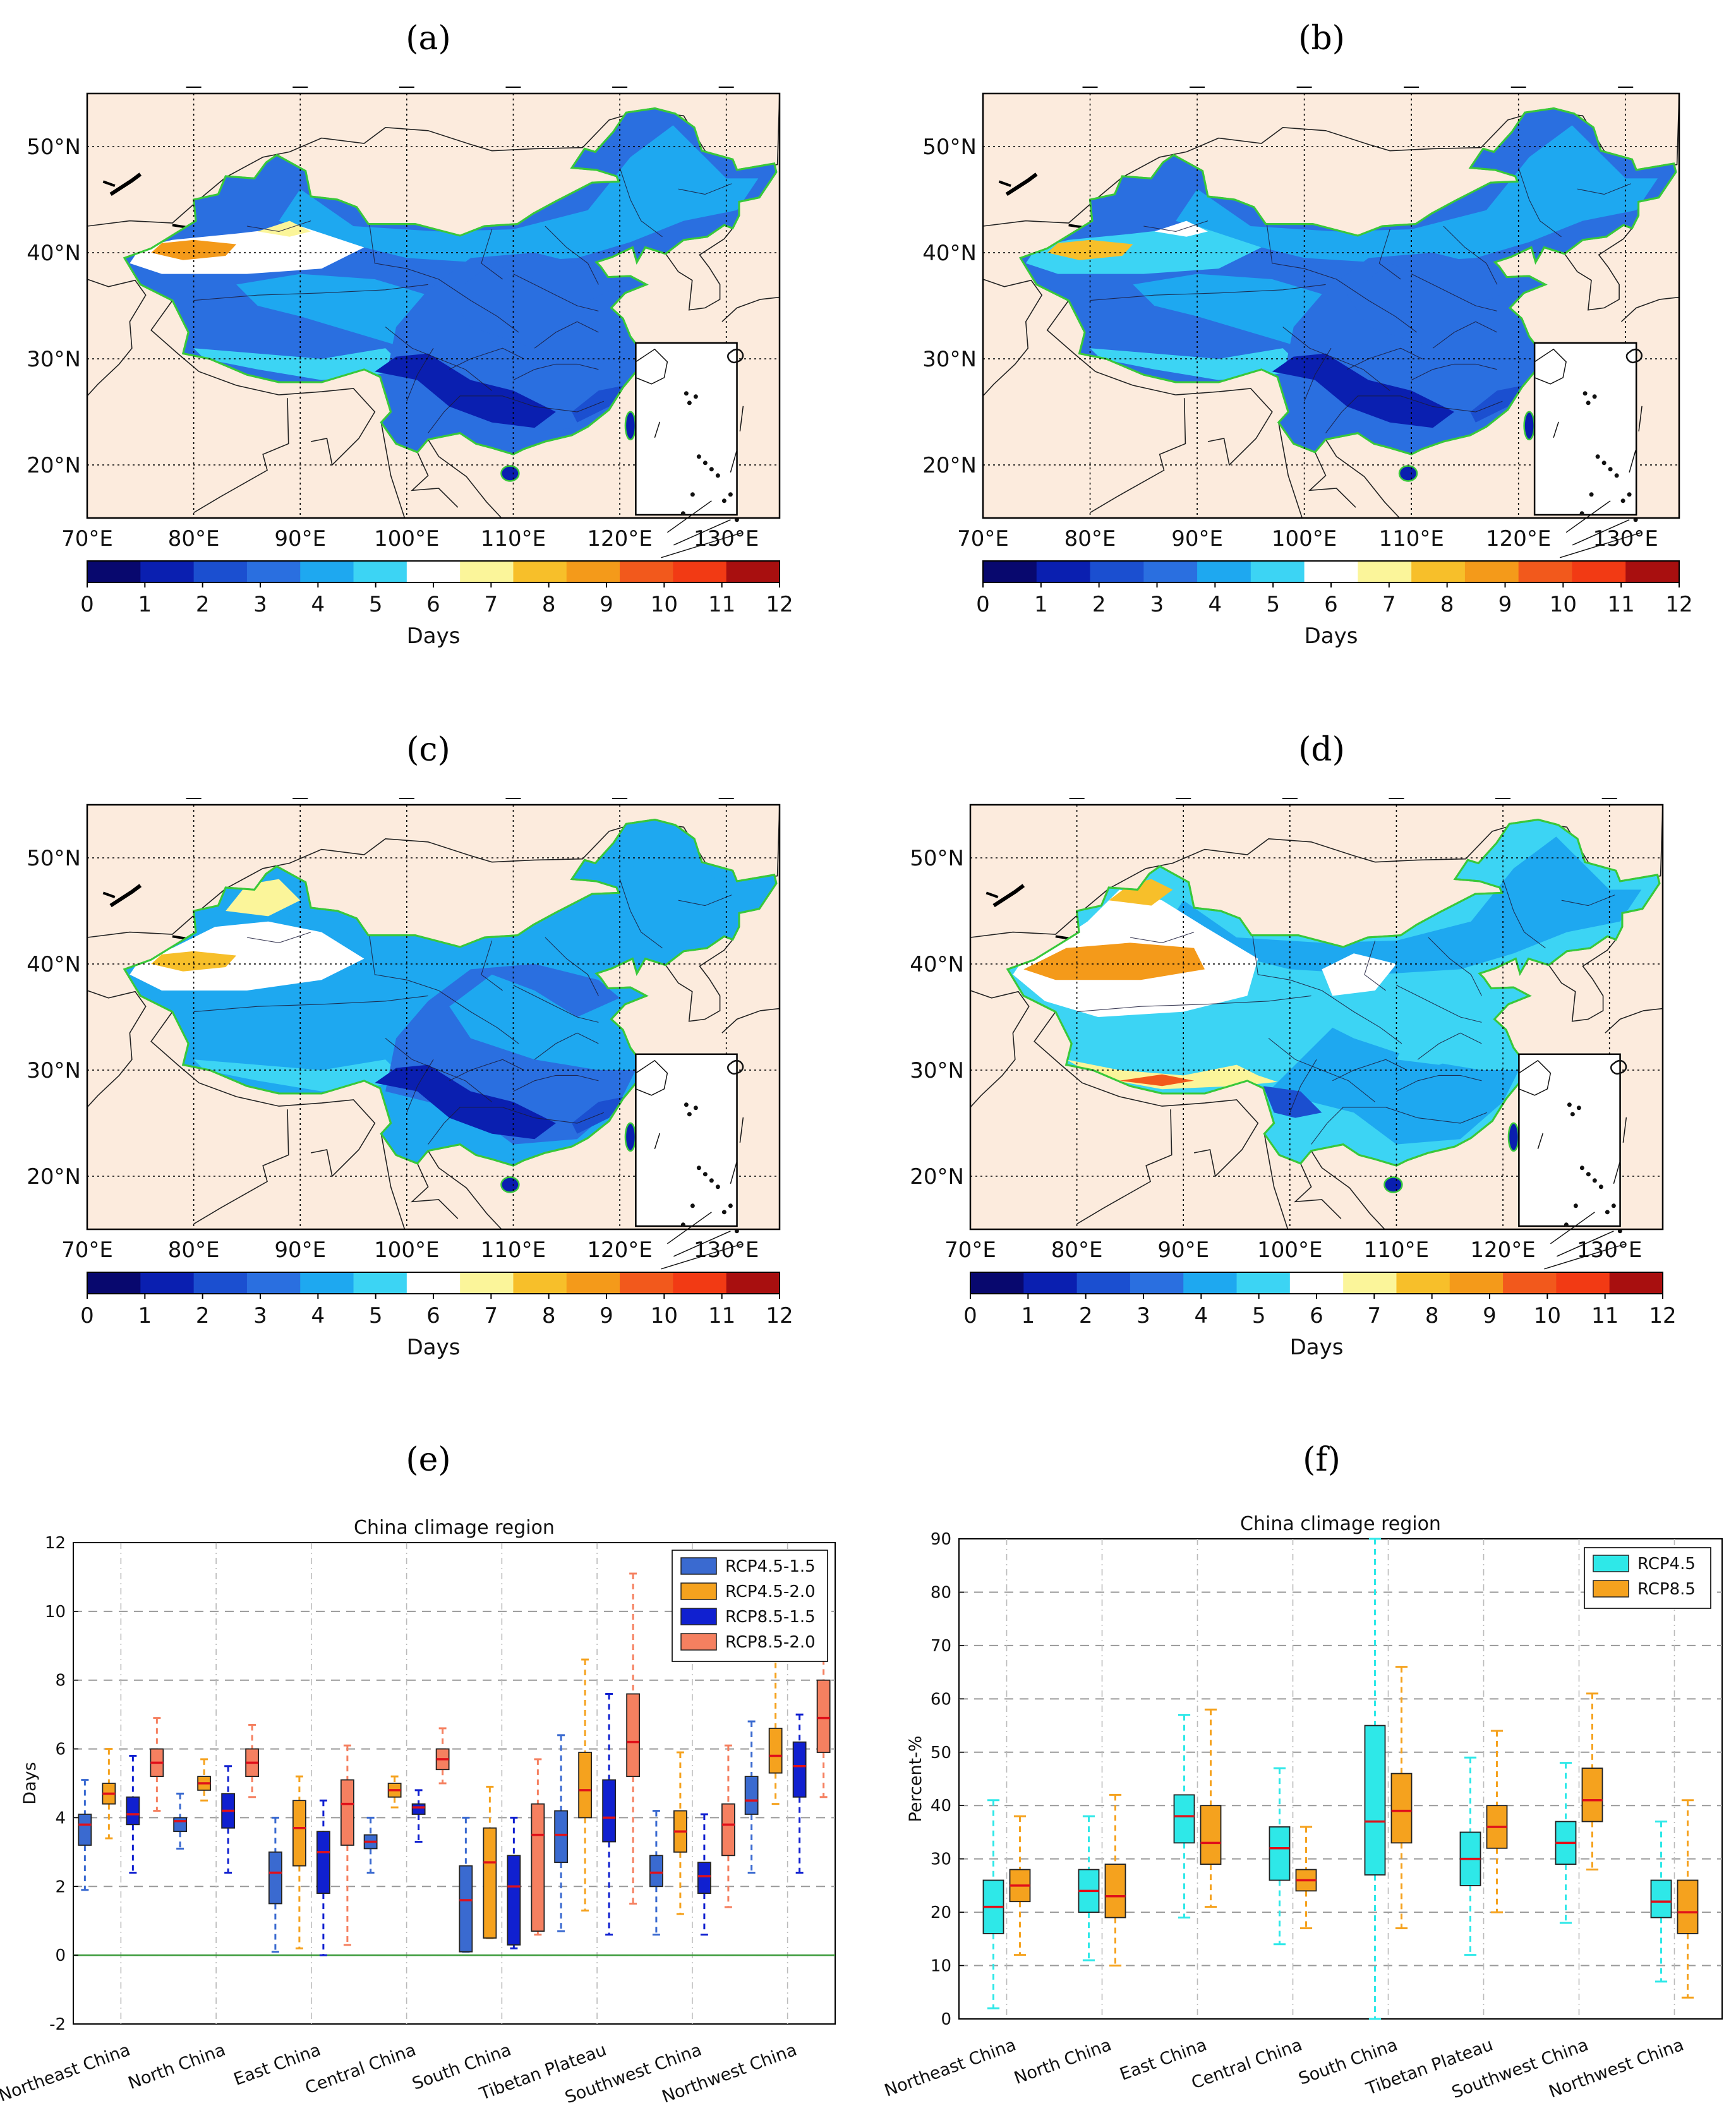 The width and height of the screenshot is (1736, 2120). Describe the element at coordinates (1389, 604) in the screenshot. I see `colorbar-tick-label: 7` at that location.